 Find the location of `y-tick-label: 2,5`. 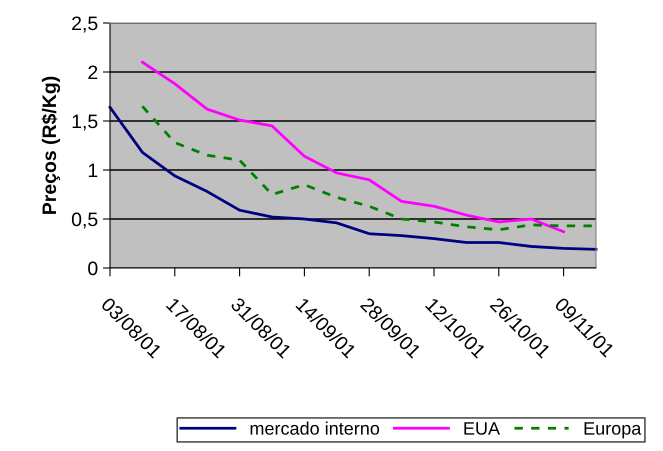

y-tick-label: 2,5 is located at coordinates (85, 24).